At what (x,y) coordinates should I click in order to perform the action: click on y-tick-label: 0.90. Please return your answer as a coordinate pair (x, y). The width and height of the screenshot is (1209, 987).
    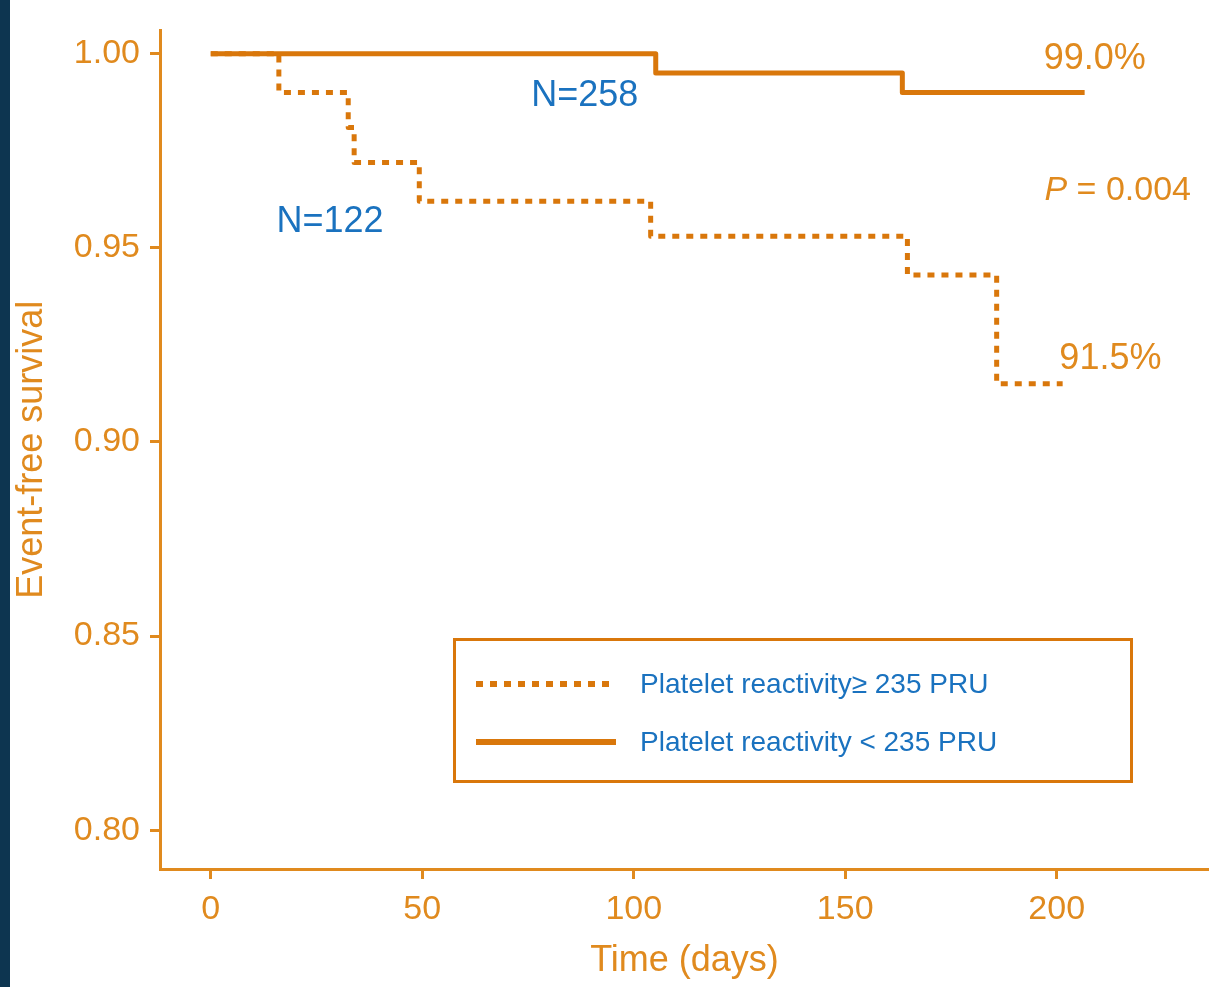
    Looking at the image, I should click on (106, 439).